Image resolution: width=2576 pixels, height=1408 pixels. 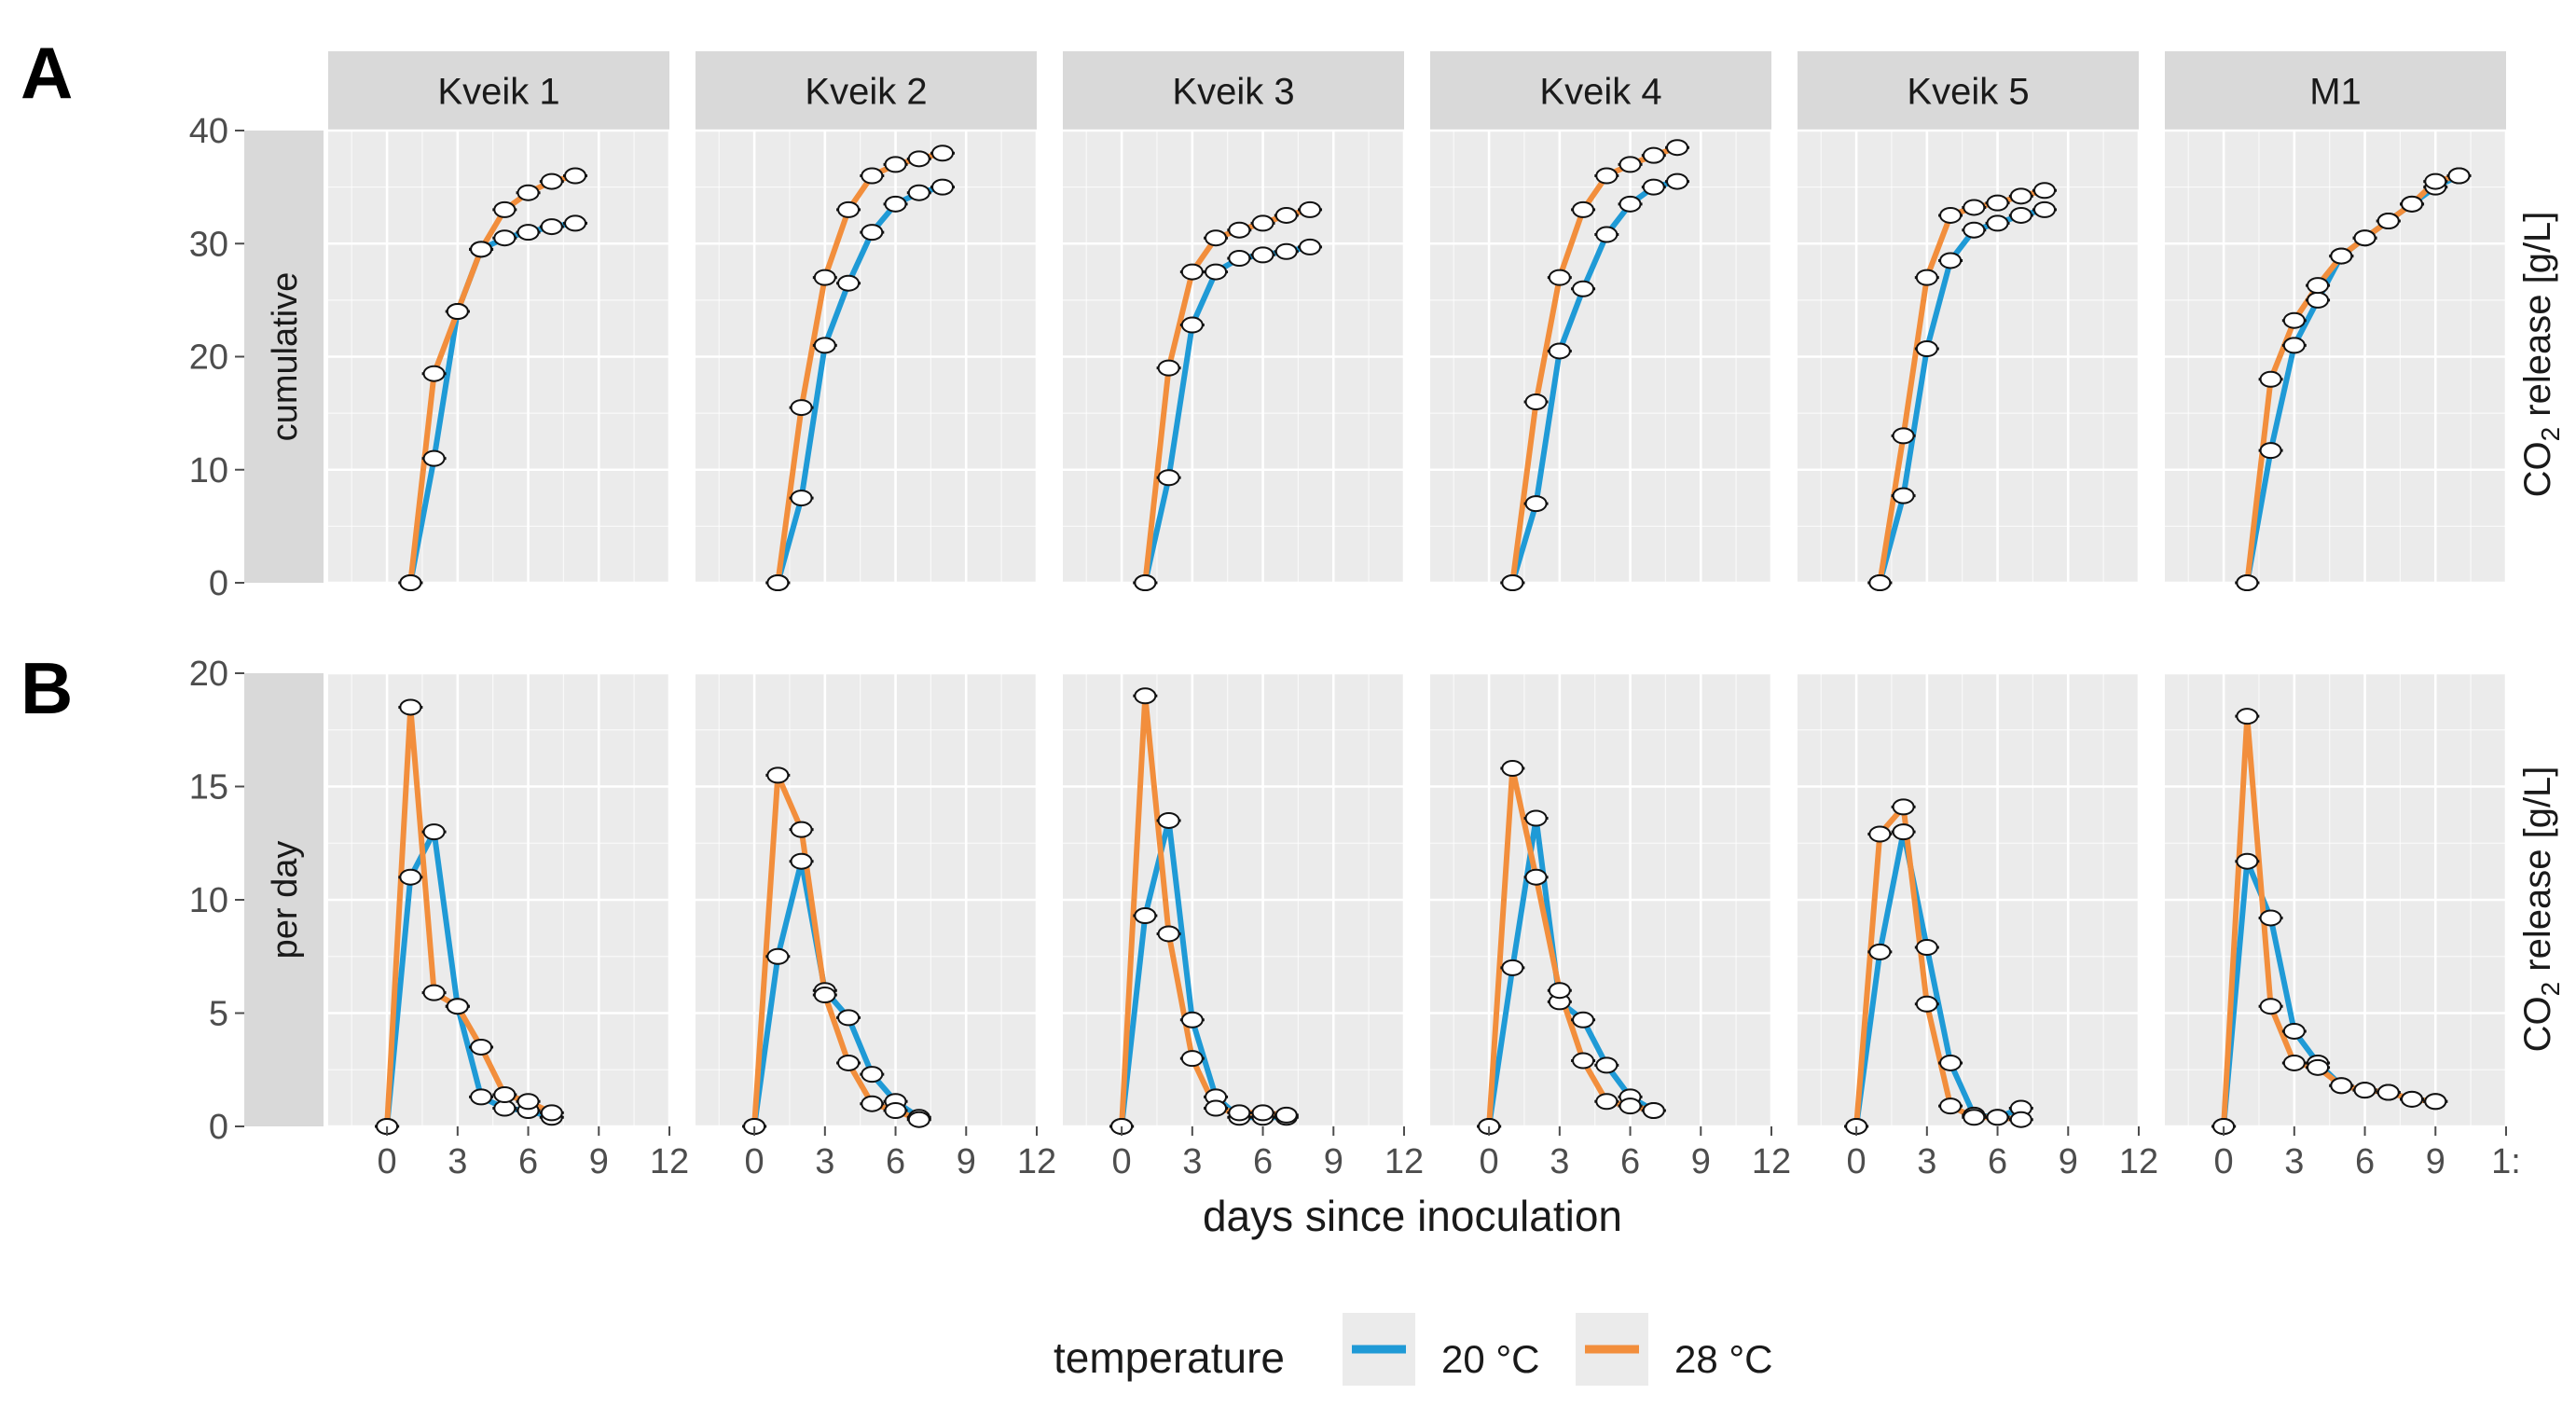 I want to click on y-axis-title-bottom: CO2 release [g/L], so click(x=2541, y=910).